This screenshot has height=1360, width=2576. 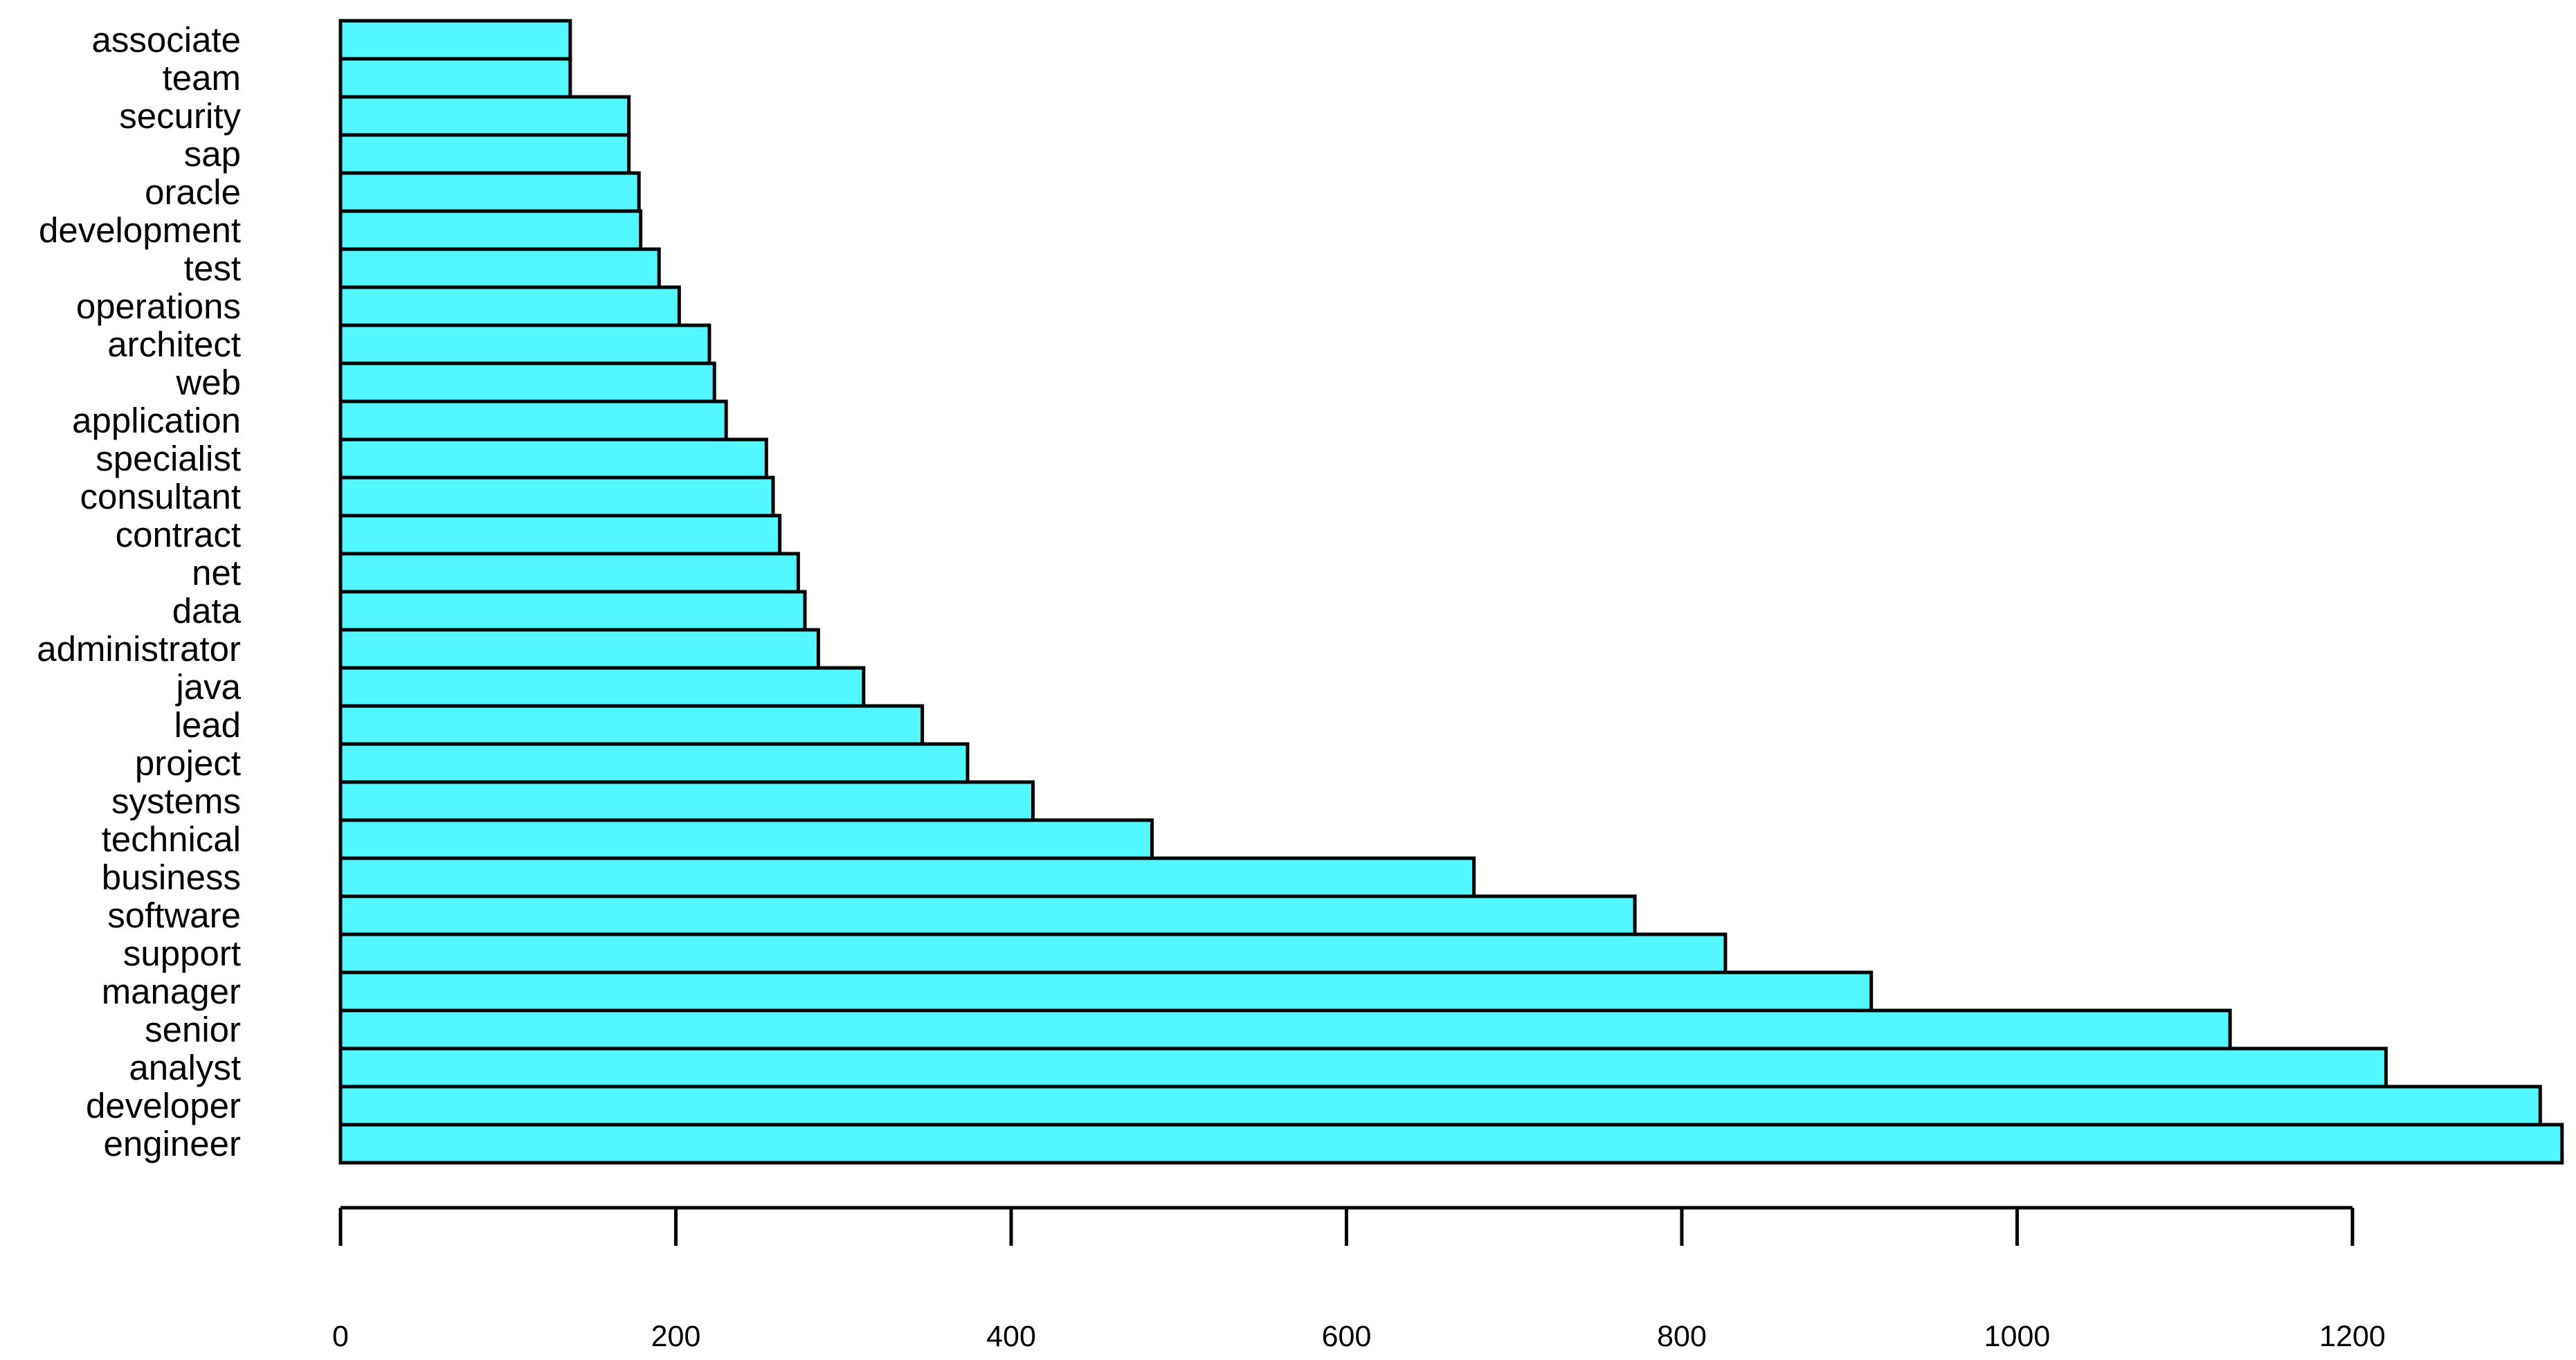 I want to click on category-label-associate: associate, so click(x=166, y=40).